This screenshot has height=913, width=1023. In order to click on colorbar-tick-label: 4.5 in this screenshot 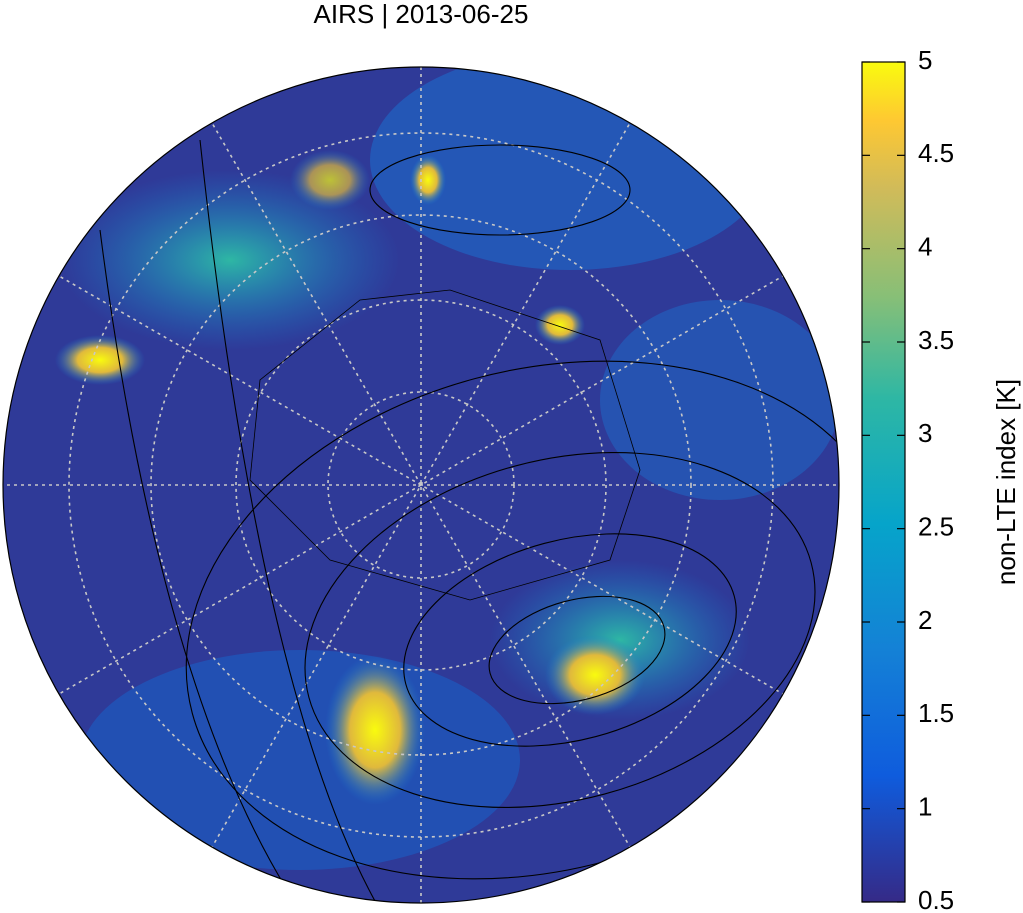, I will do `click(936, 153)`.